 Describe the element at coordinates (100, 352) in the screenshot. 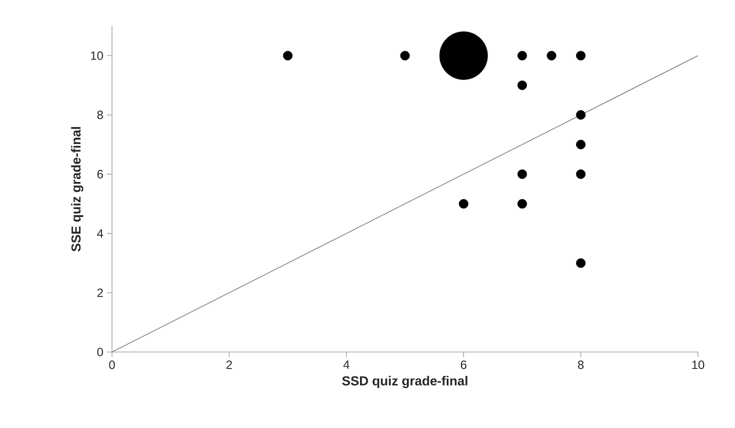

I see `y-tick-label: 0` at that location.